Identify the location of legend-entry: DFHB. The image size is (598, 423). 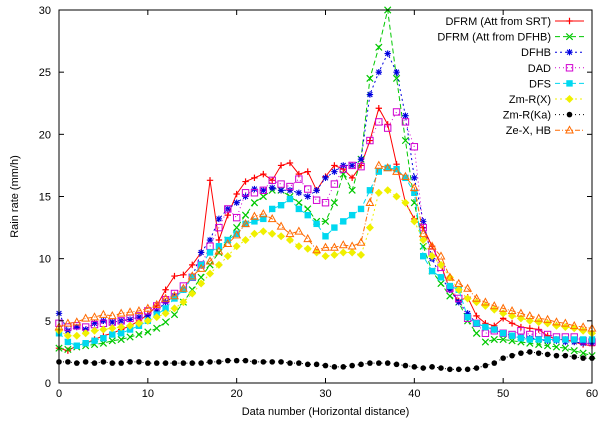
(552, 53).